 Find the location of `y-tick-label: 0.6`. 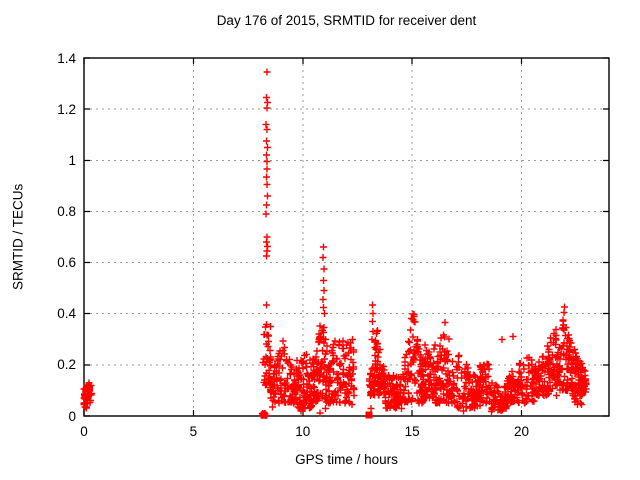

y-tick-label: 0.6 is located at coordinates (66, 263).